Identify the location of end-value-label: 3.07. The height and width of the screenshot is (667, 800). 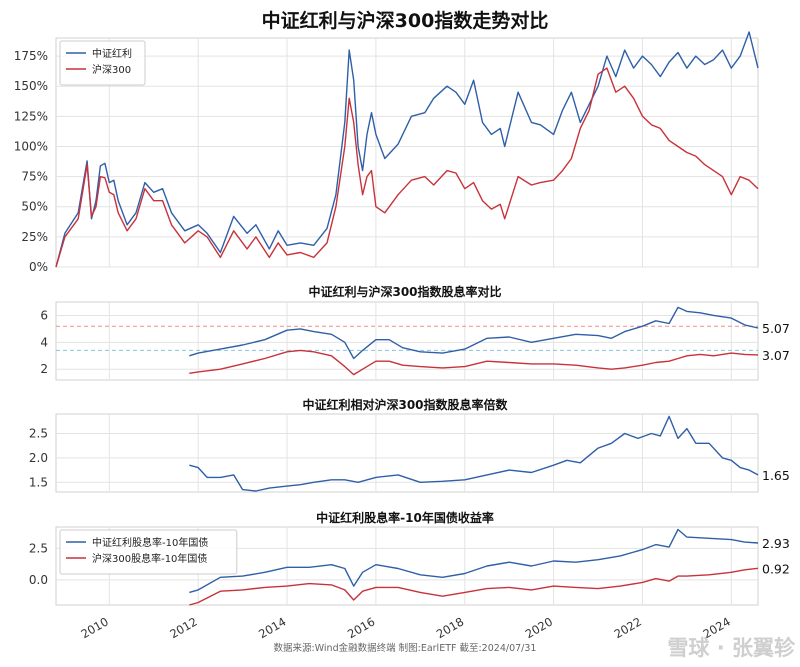
(776, 355).